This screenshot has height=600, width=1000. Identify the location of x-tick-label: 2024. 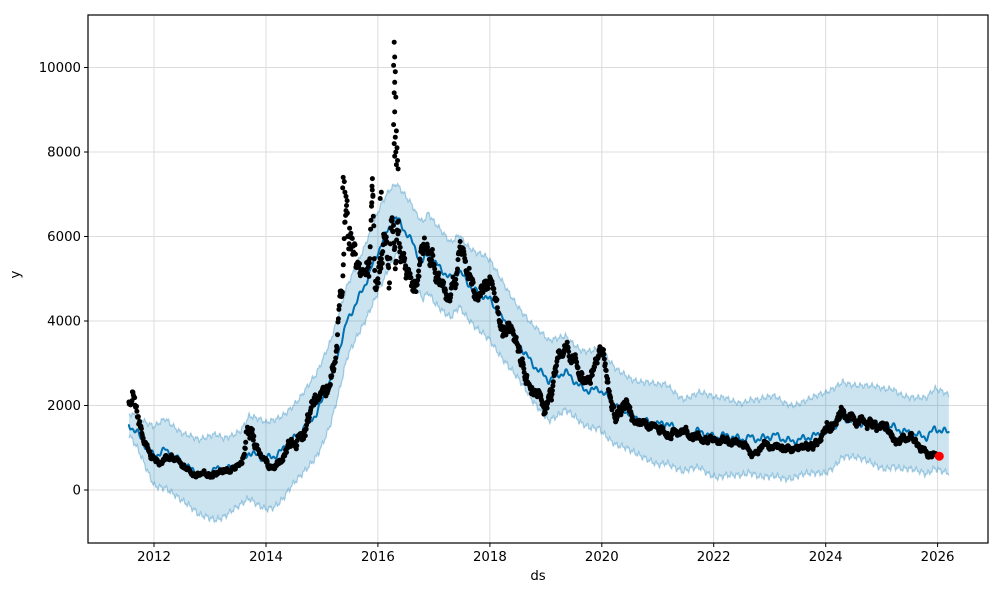
(826, 557).